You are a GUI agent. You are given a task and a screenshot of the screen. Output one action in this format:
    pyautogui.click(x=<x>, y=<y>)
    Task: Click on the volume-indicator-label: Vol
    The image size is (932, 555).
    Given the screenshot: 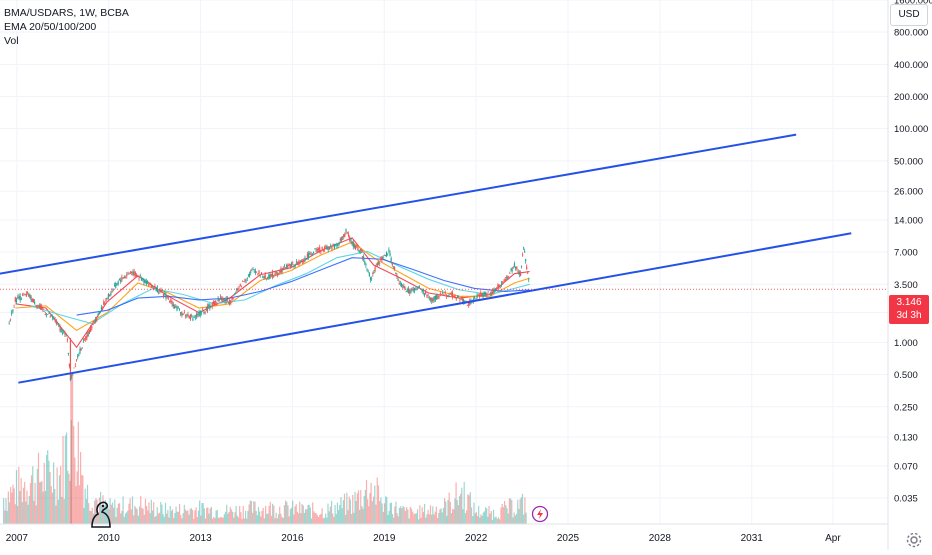 What is the action you would take?
    pyautogui.click(x=11, y=41)
    